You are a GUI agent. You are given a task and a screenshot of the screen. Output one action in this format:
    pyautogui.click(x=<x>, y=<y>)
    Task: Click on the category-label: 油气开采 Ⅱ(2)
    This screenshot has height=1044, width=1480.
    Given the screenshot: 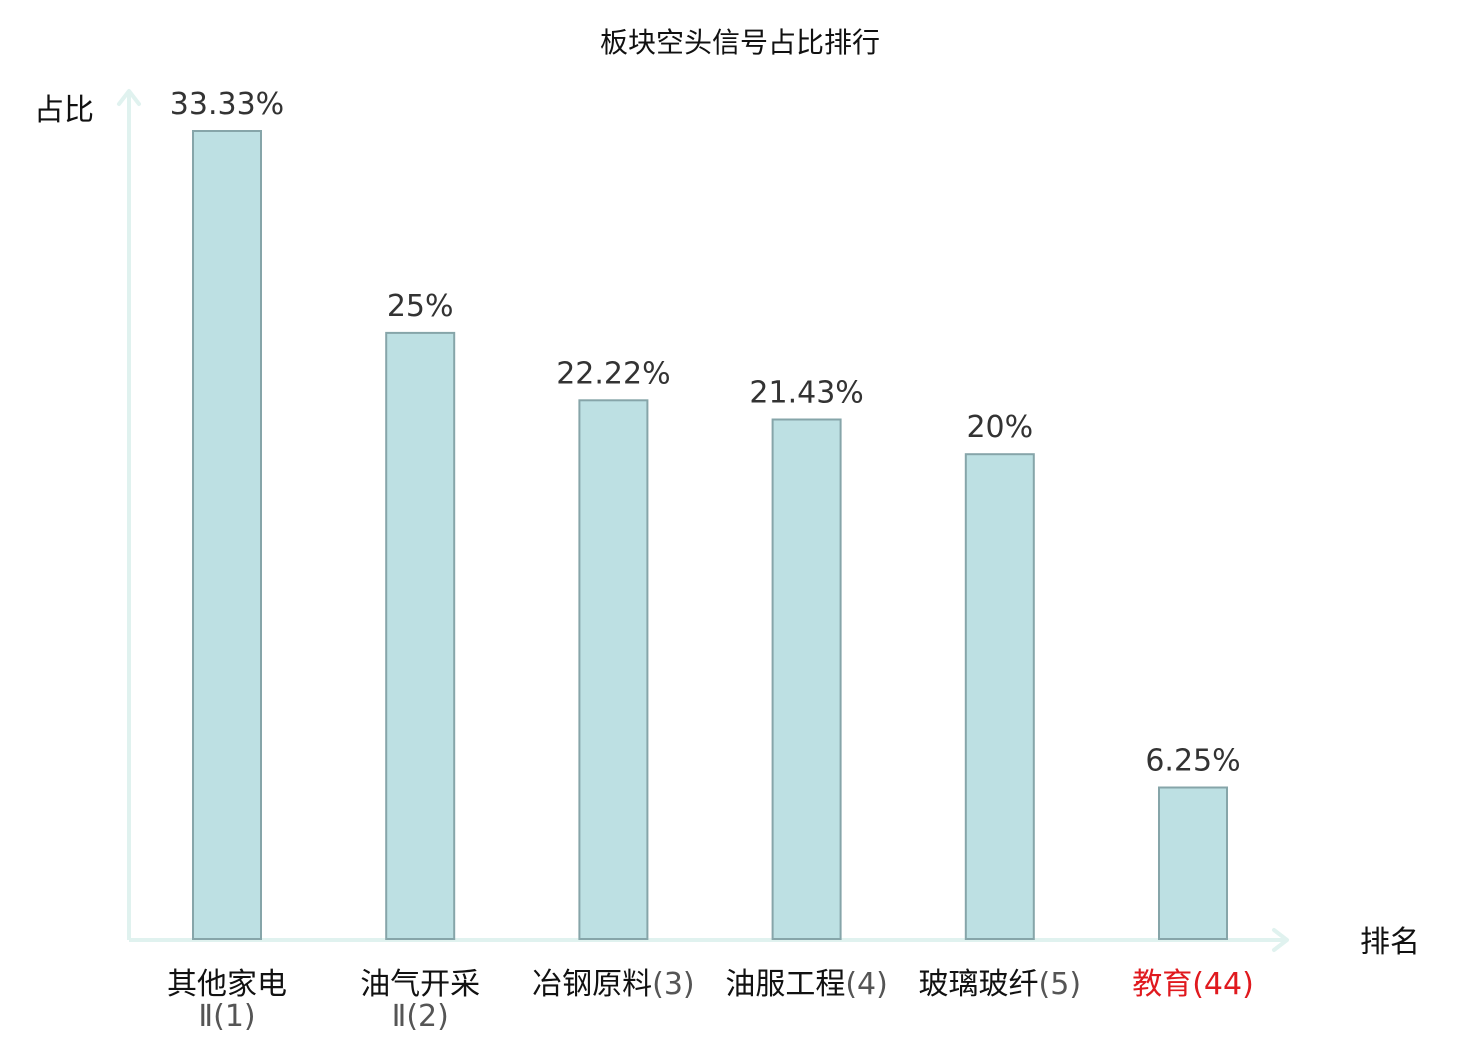 What is the action you would take?
    pyautogui.click(x=420, y=1000)
    